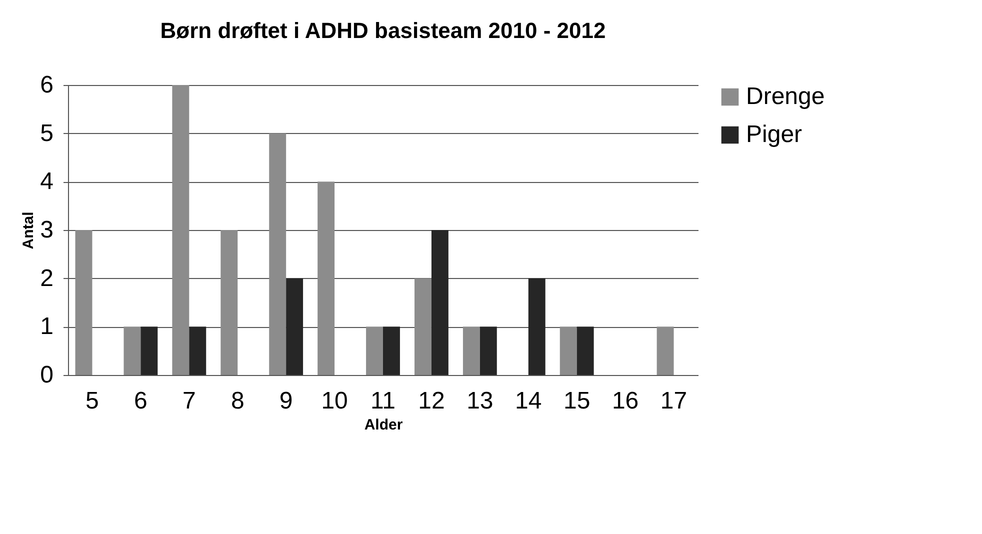  I want to click on x-tick-label: 14, so click(528, 401).